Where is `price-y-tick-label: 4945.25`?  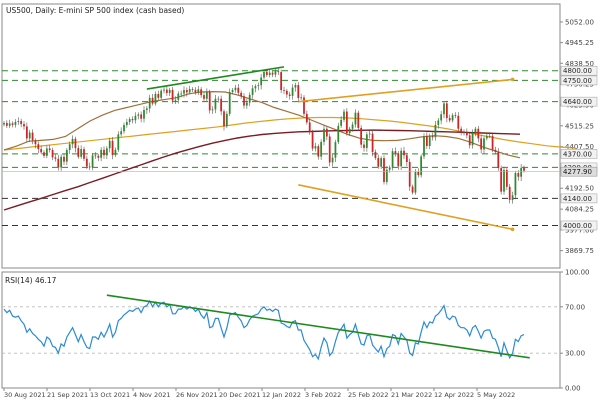
price-y-tick-label: 4945.25 is located at coordinates (579, 43).